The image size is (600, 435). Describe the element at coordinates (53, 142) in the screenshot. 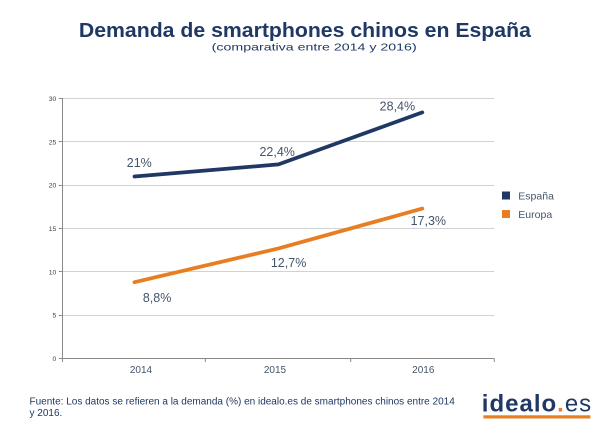

I see `svg-text: 25` at that location.